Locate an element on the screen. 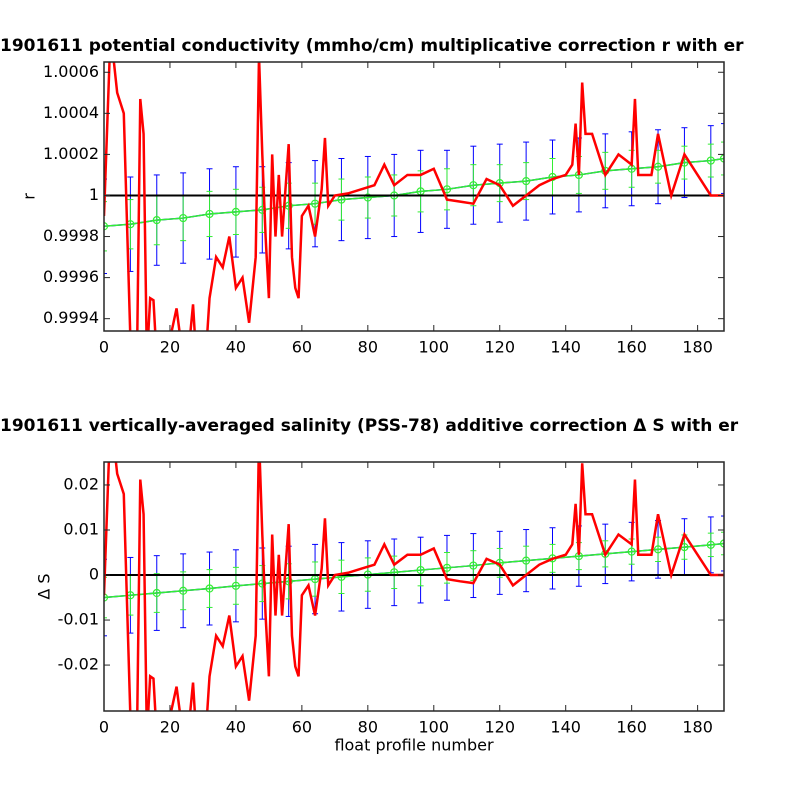 Image resolution: width=800 pixels, height=800 pixels. y-tick-label: 0.02 is located at coordinates (81, 483).